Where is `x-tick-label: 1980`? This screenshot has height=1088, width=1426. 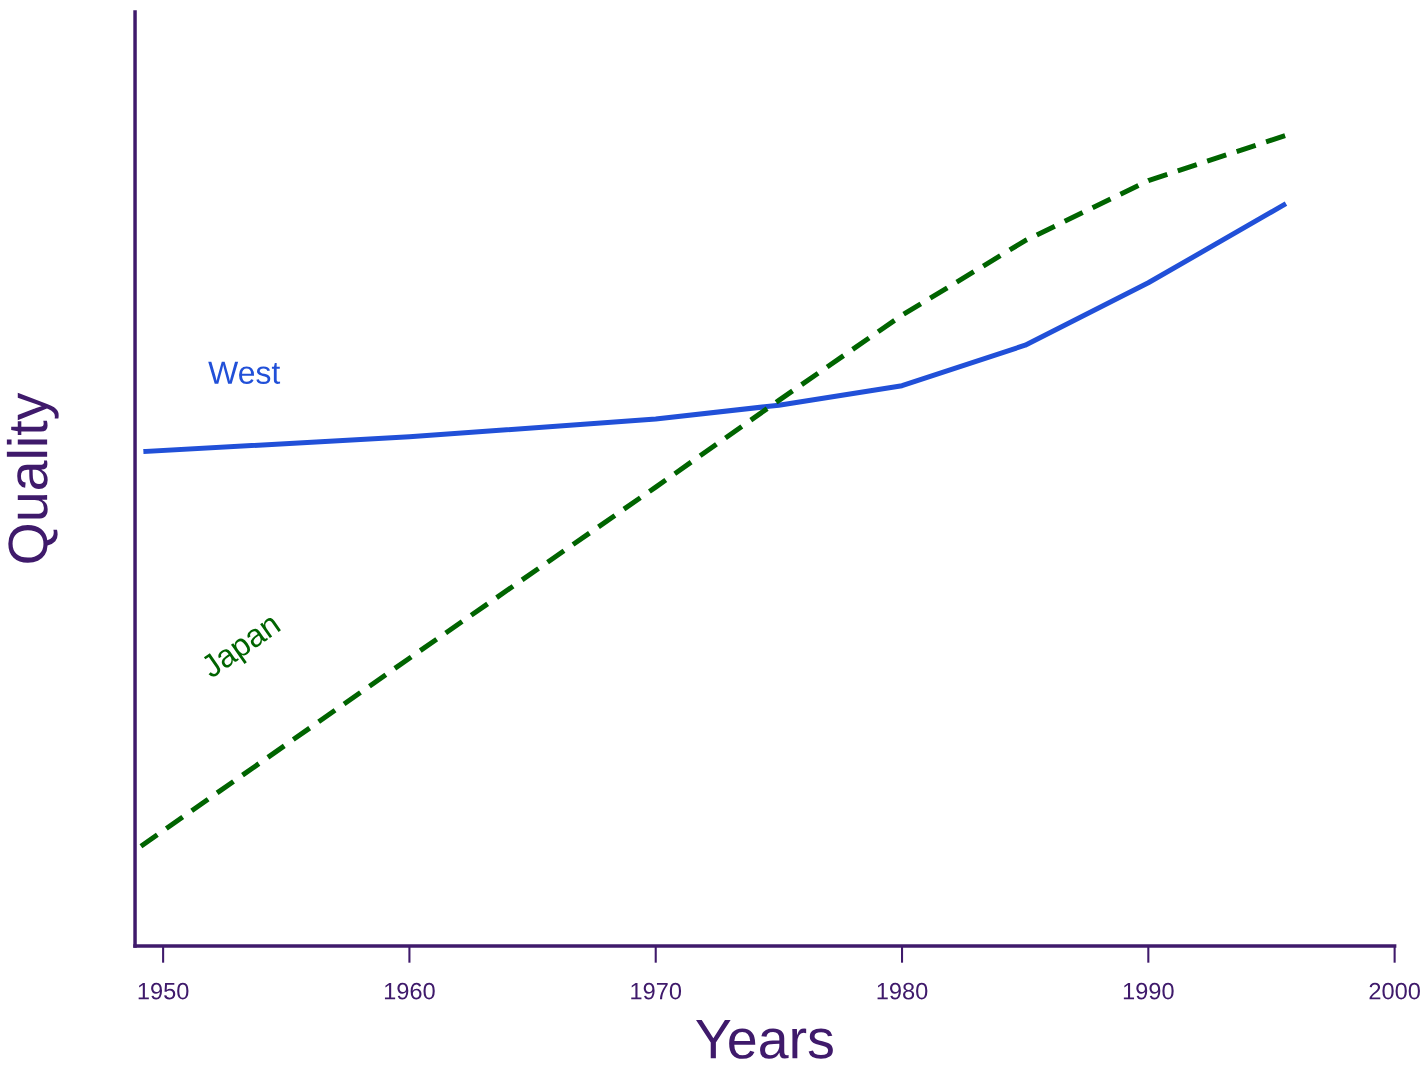
x-tick-label: 1980 is located at coordinates (902, 991).